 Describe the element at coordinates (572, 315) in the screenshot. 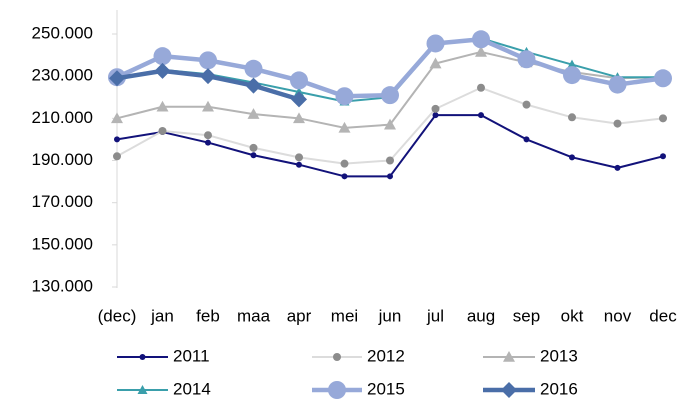

I see `x-tick-label: okt` at that location.